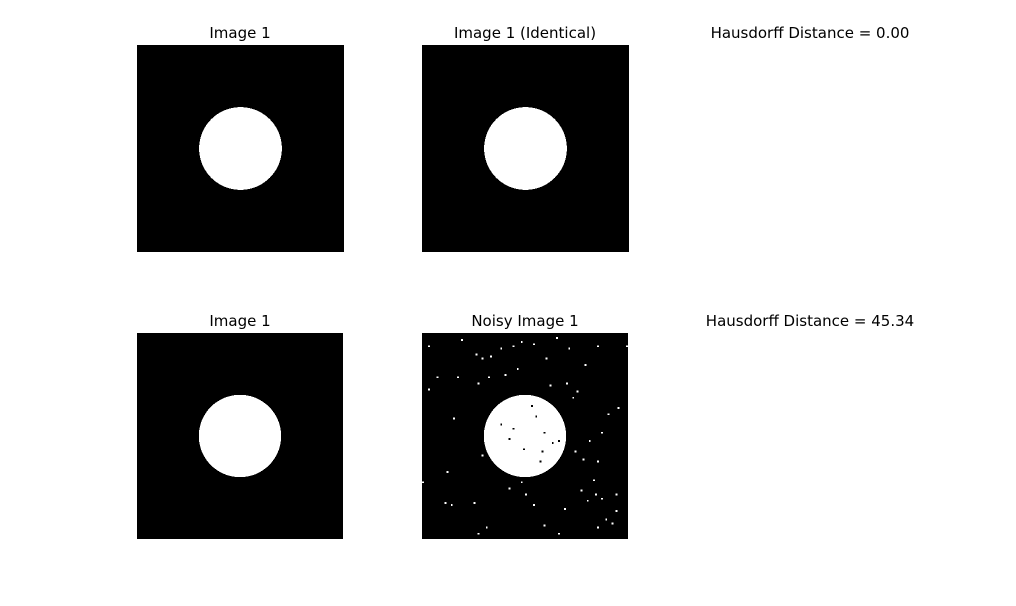  What do you see at coordinates (240, 321) in the screenshot?
I see `row2-left-title: Image 1` at bounding box center [240, 321].